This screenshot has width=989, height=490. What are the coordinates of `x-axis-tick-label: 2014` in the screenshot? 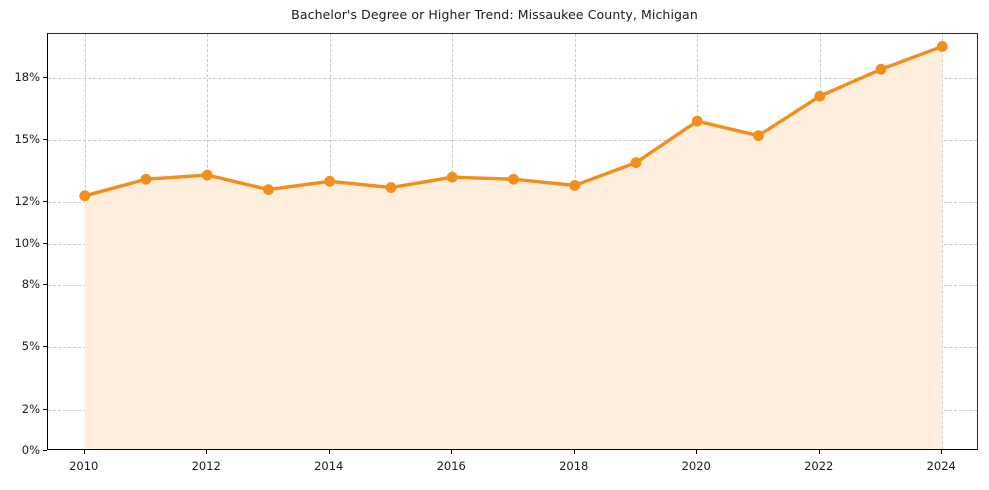 It's located at (329, 466).